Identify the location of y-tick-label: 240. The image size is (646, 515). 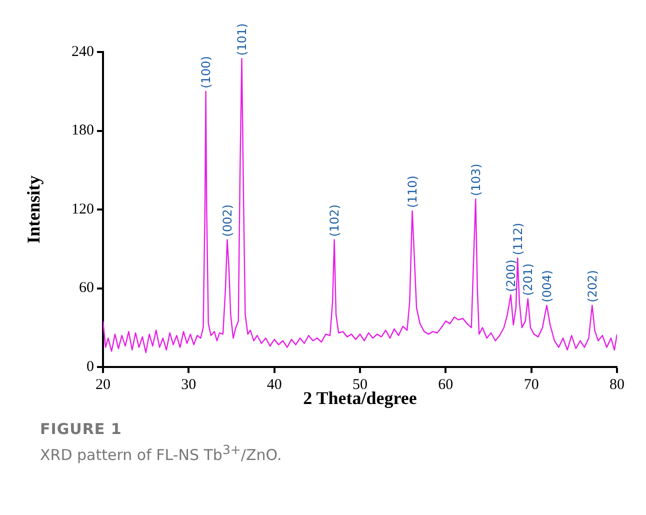
(83, 52).